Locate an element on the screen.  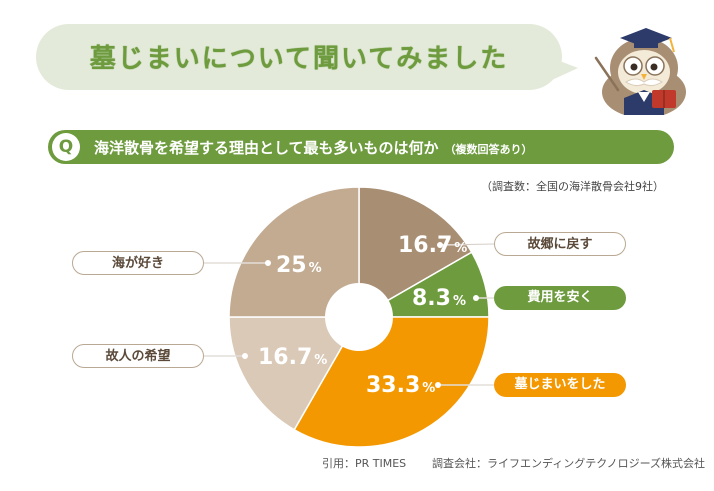
question-bar: Q 海洋散骨を希望する理由として最も多いものは何か （複数回答あり） is located at coordinates (361, 147).